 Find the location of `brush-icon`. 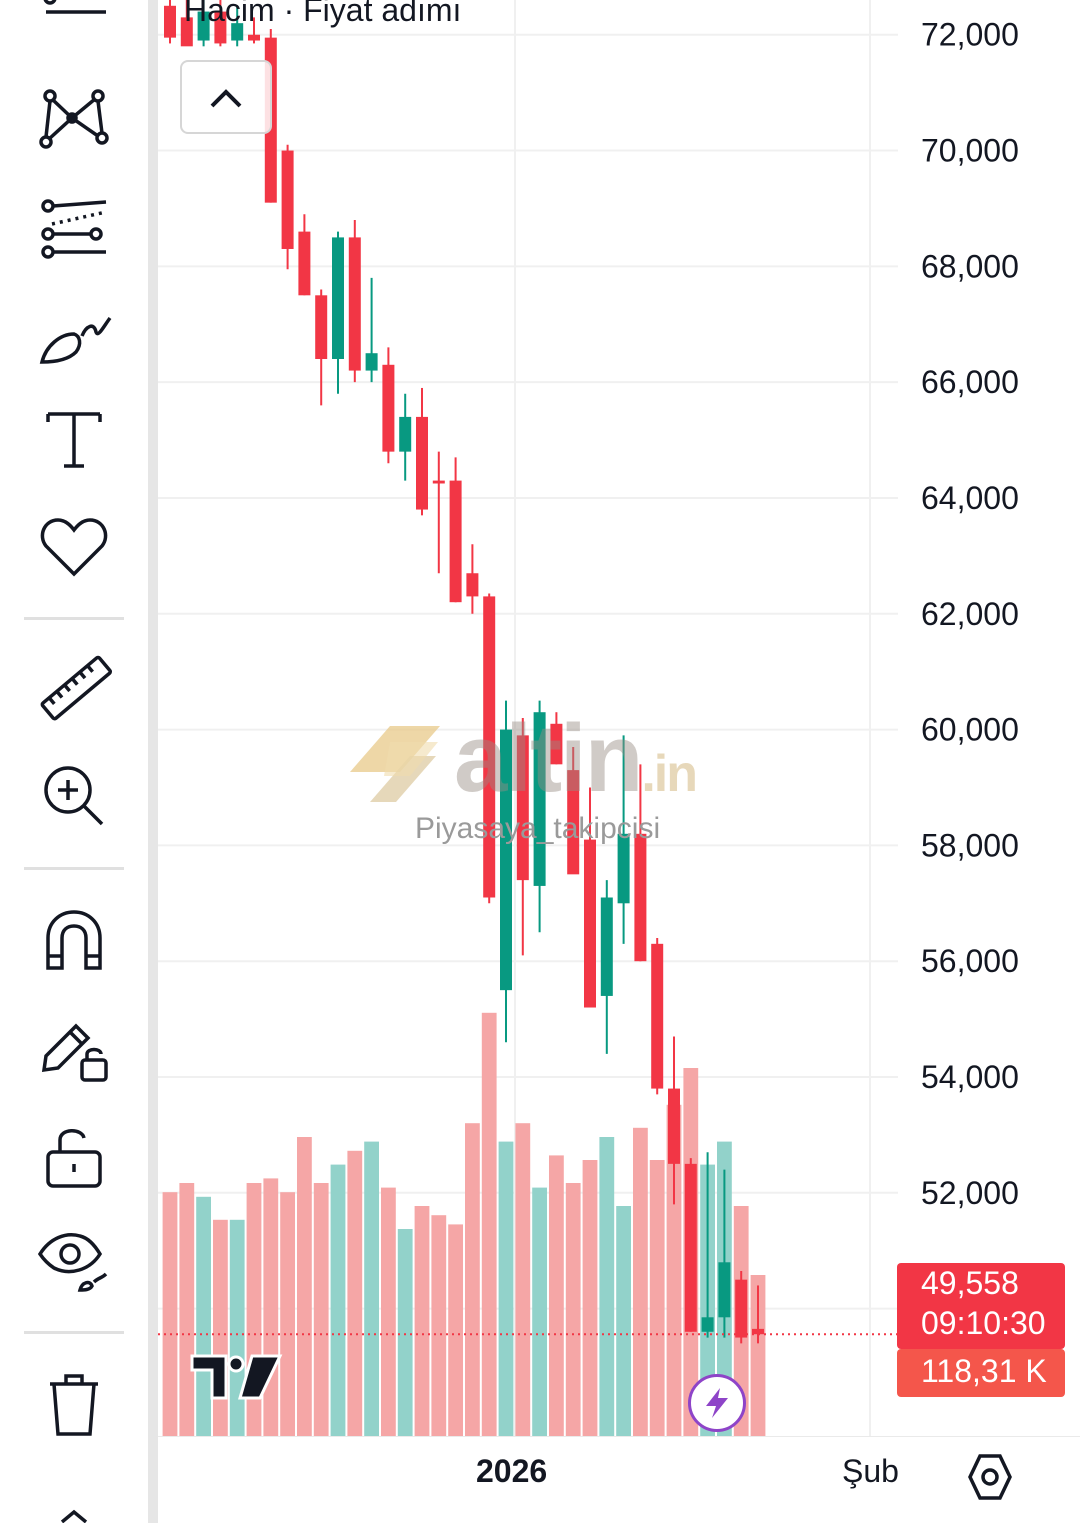

brush-icon is located at coordinates (75, 340).